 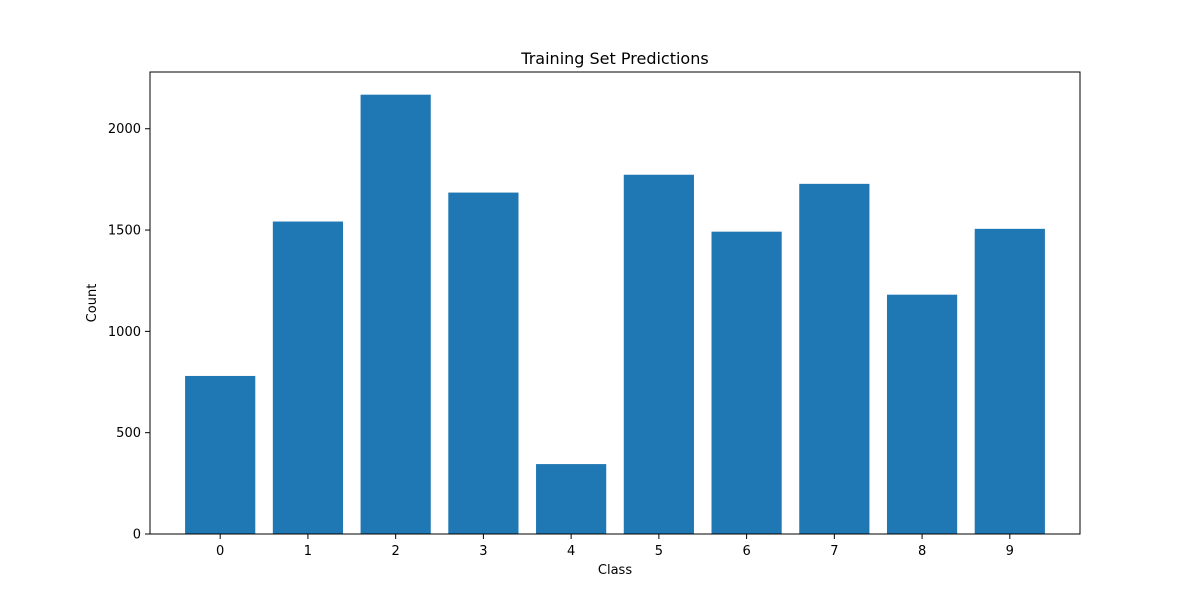 What do you see at coordinates (615, 546) in the screenshot?
I see `x-axis-ticks: 0 1 2 3 4 5 6 7 8 9` at bounding box center [615, 546].